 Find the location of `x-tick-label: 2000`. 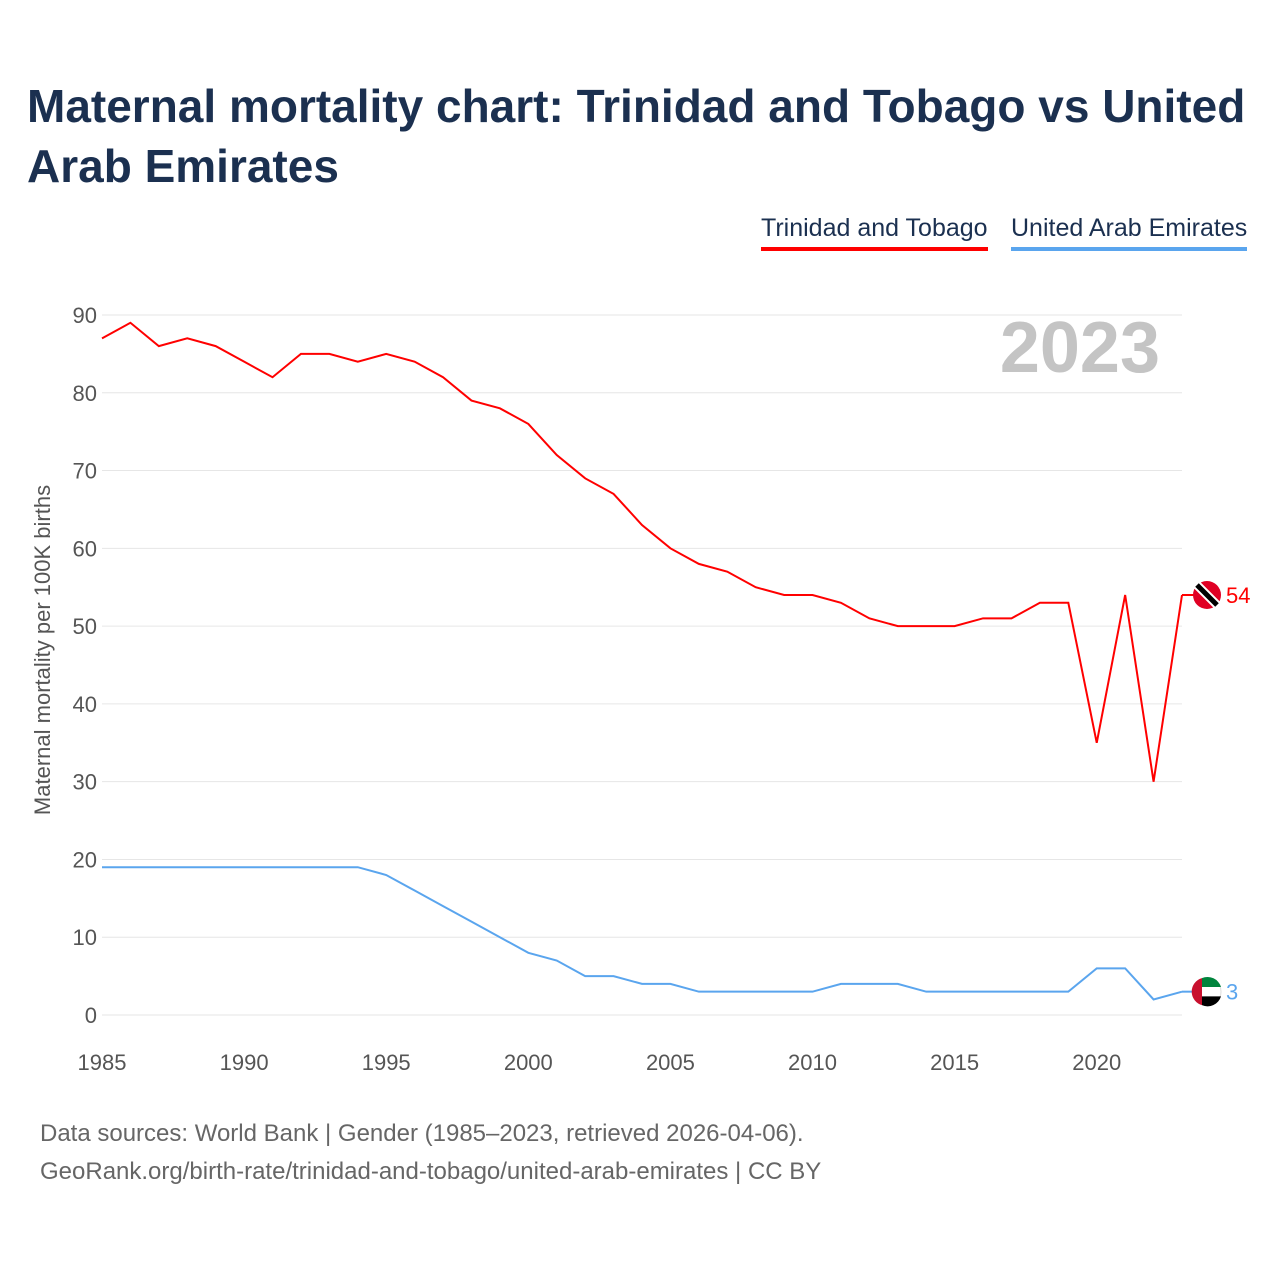

x-tick-label: 2000 is located at coordinates (528, 1062).